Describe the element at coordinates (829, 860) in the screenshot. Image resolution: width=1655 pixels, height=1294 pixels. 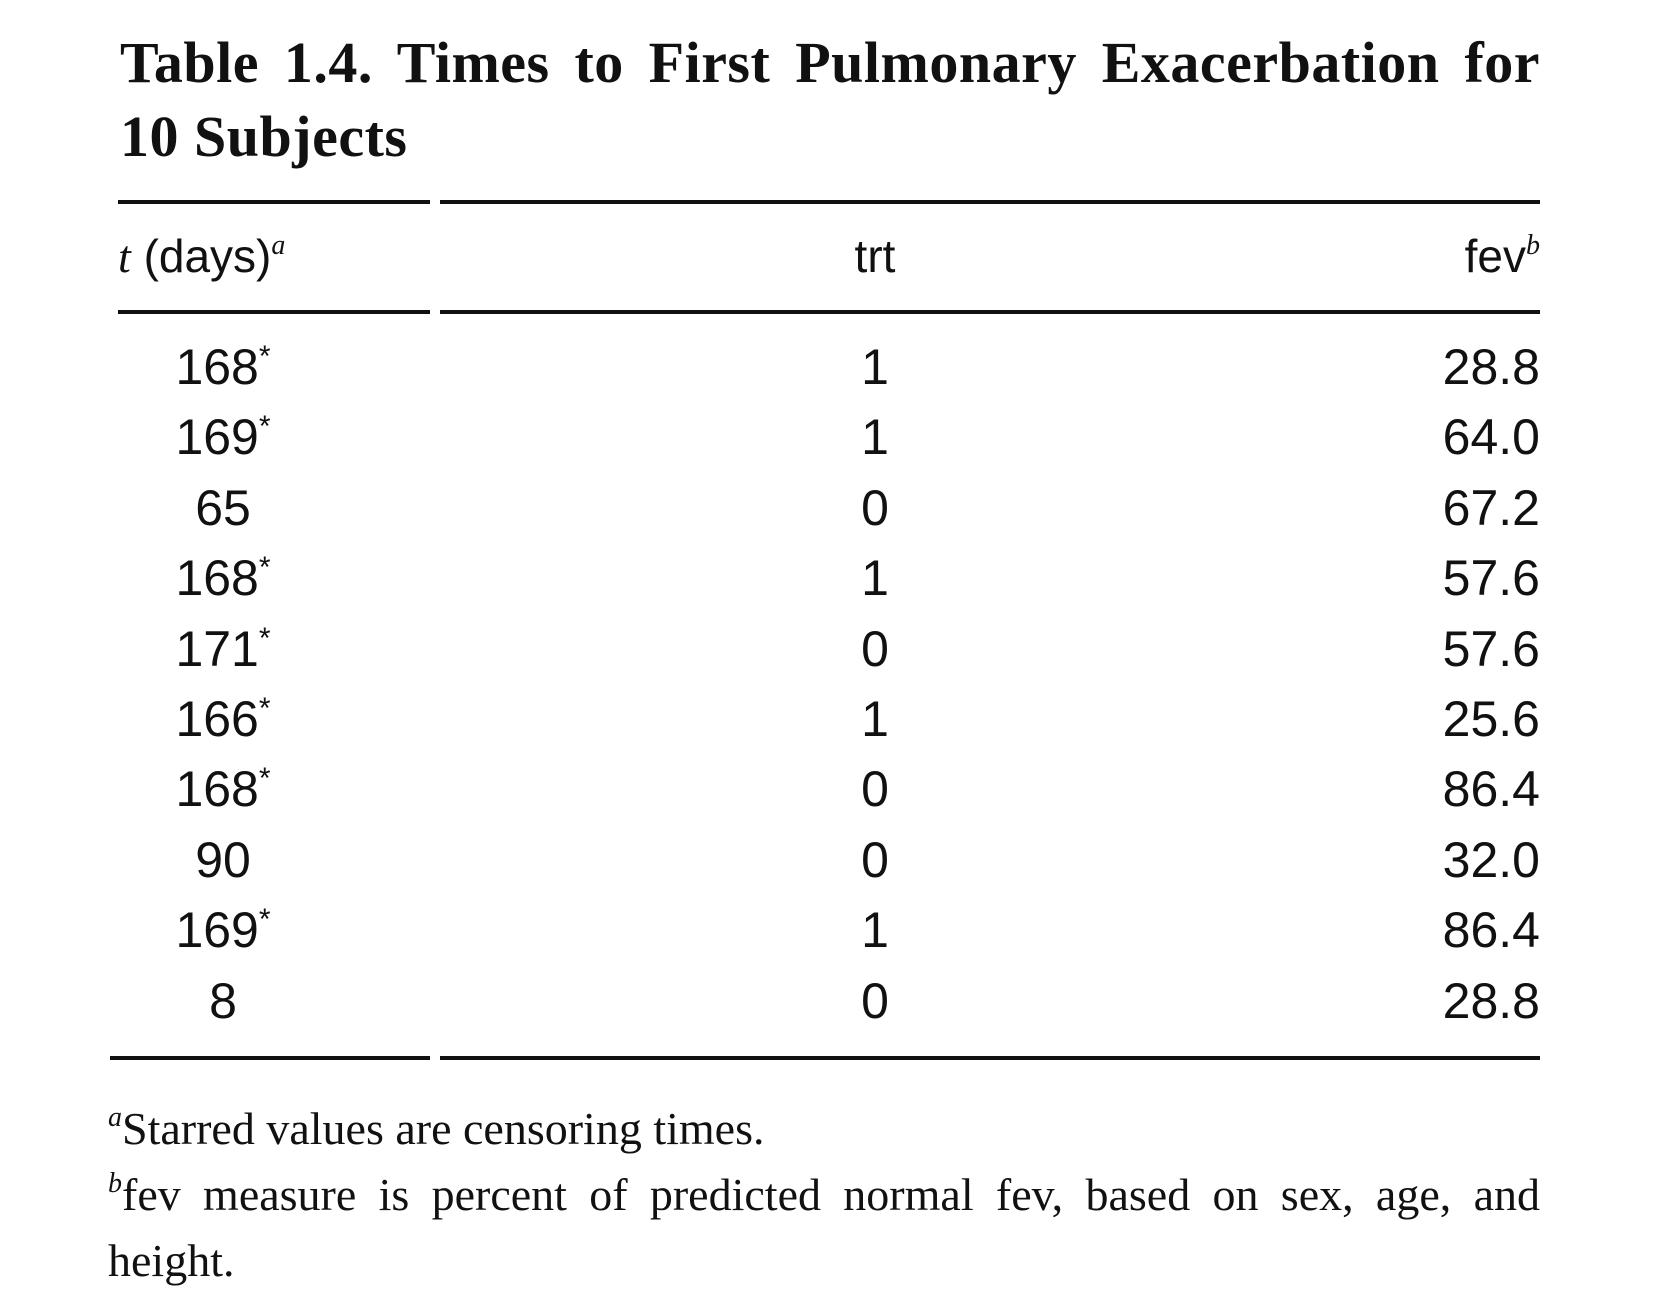
I see `table-row: 90 0 32.0` at that location.